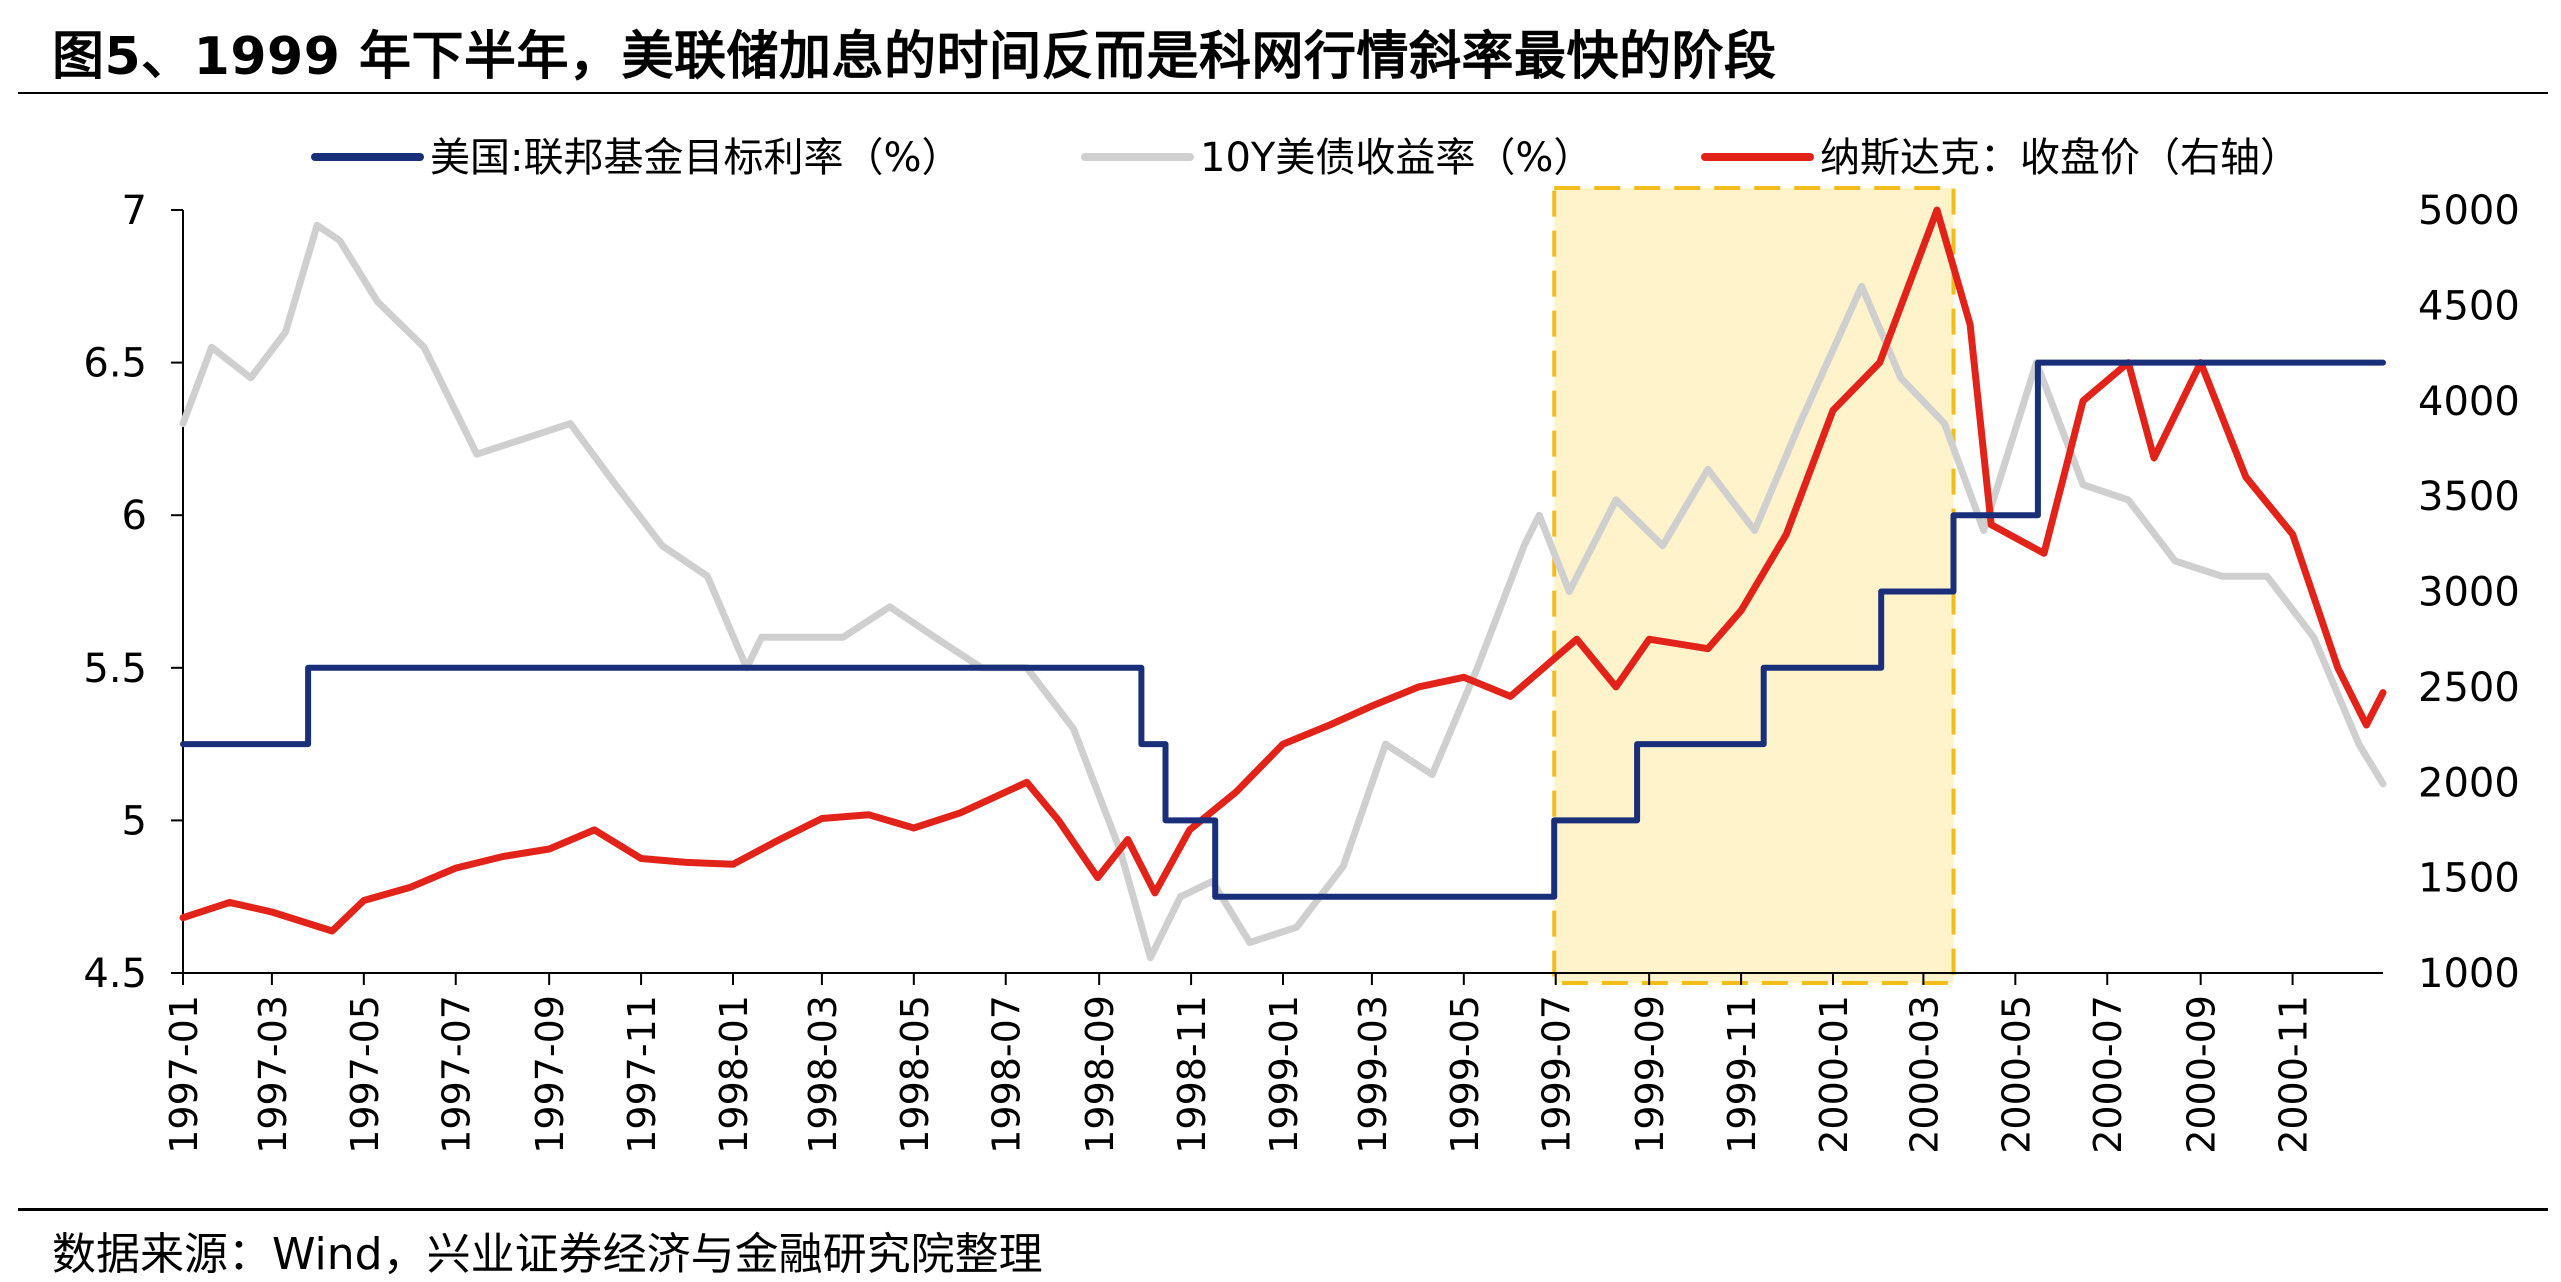 The width and height of the screenshot is (2561, 1282). I want to click on y-left-tick-label: 7, so click(134, 211).